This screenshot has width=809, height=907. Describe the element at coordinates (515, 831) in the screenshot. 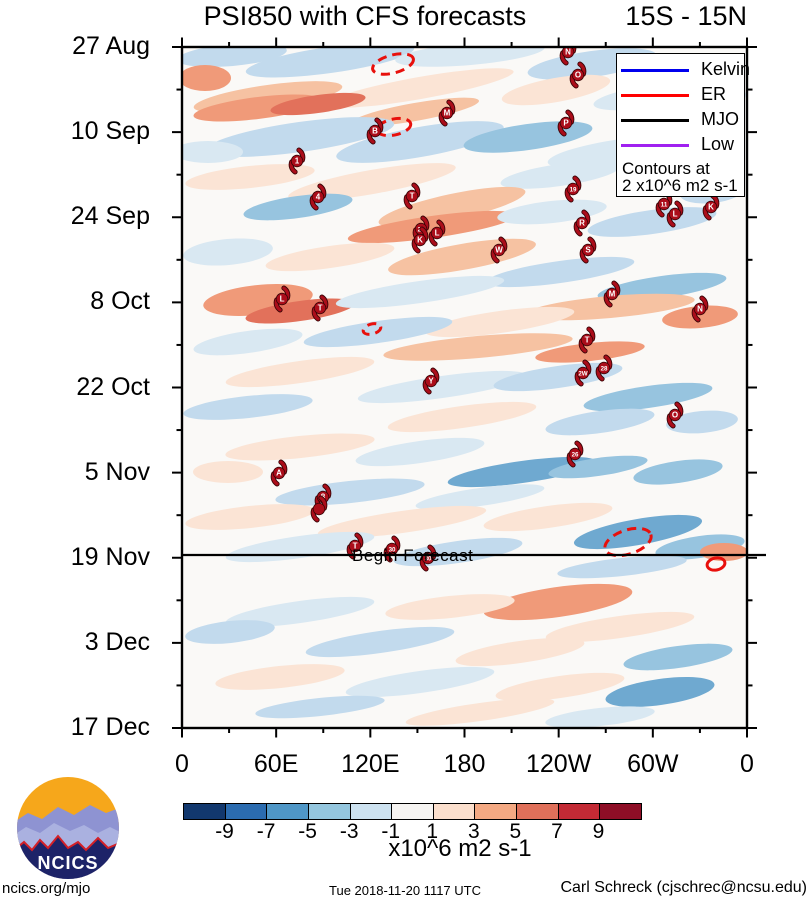

I see `colorbar-tick-label: 5` at that location.